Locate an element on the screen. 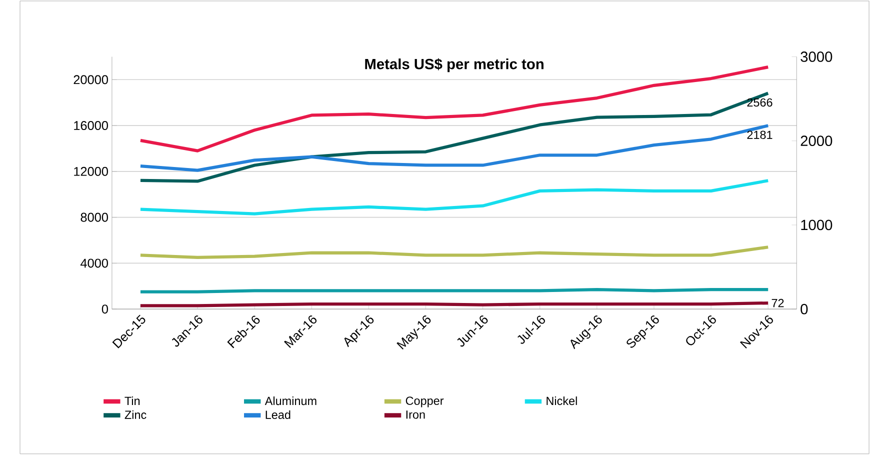 This screenshot has width=870, height=455. y-tick-label: 4000 is located at coordinates (94, 263).